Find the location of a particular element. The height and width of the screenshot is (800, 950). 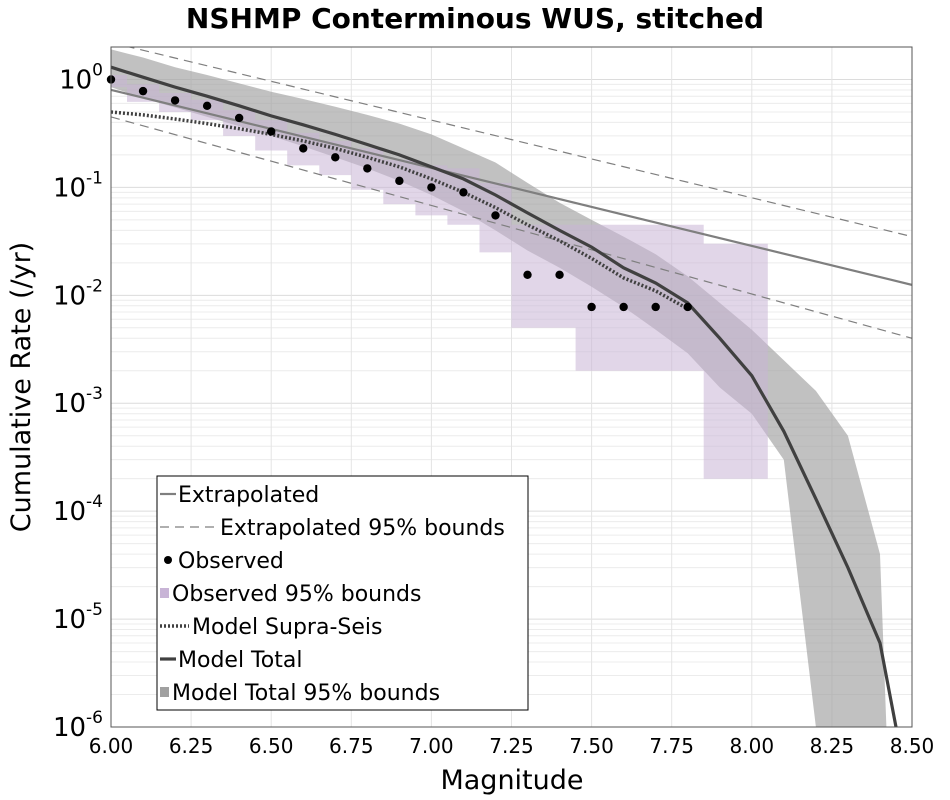

x-axis-label: Magnitude is located at coordinates (511, 780).